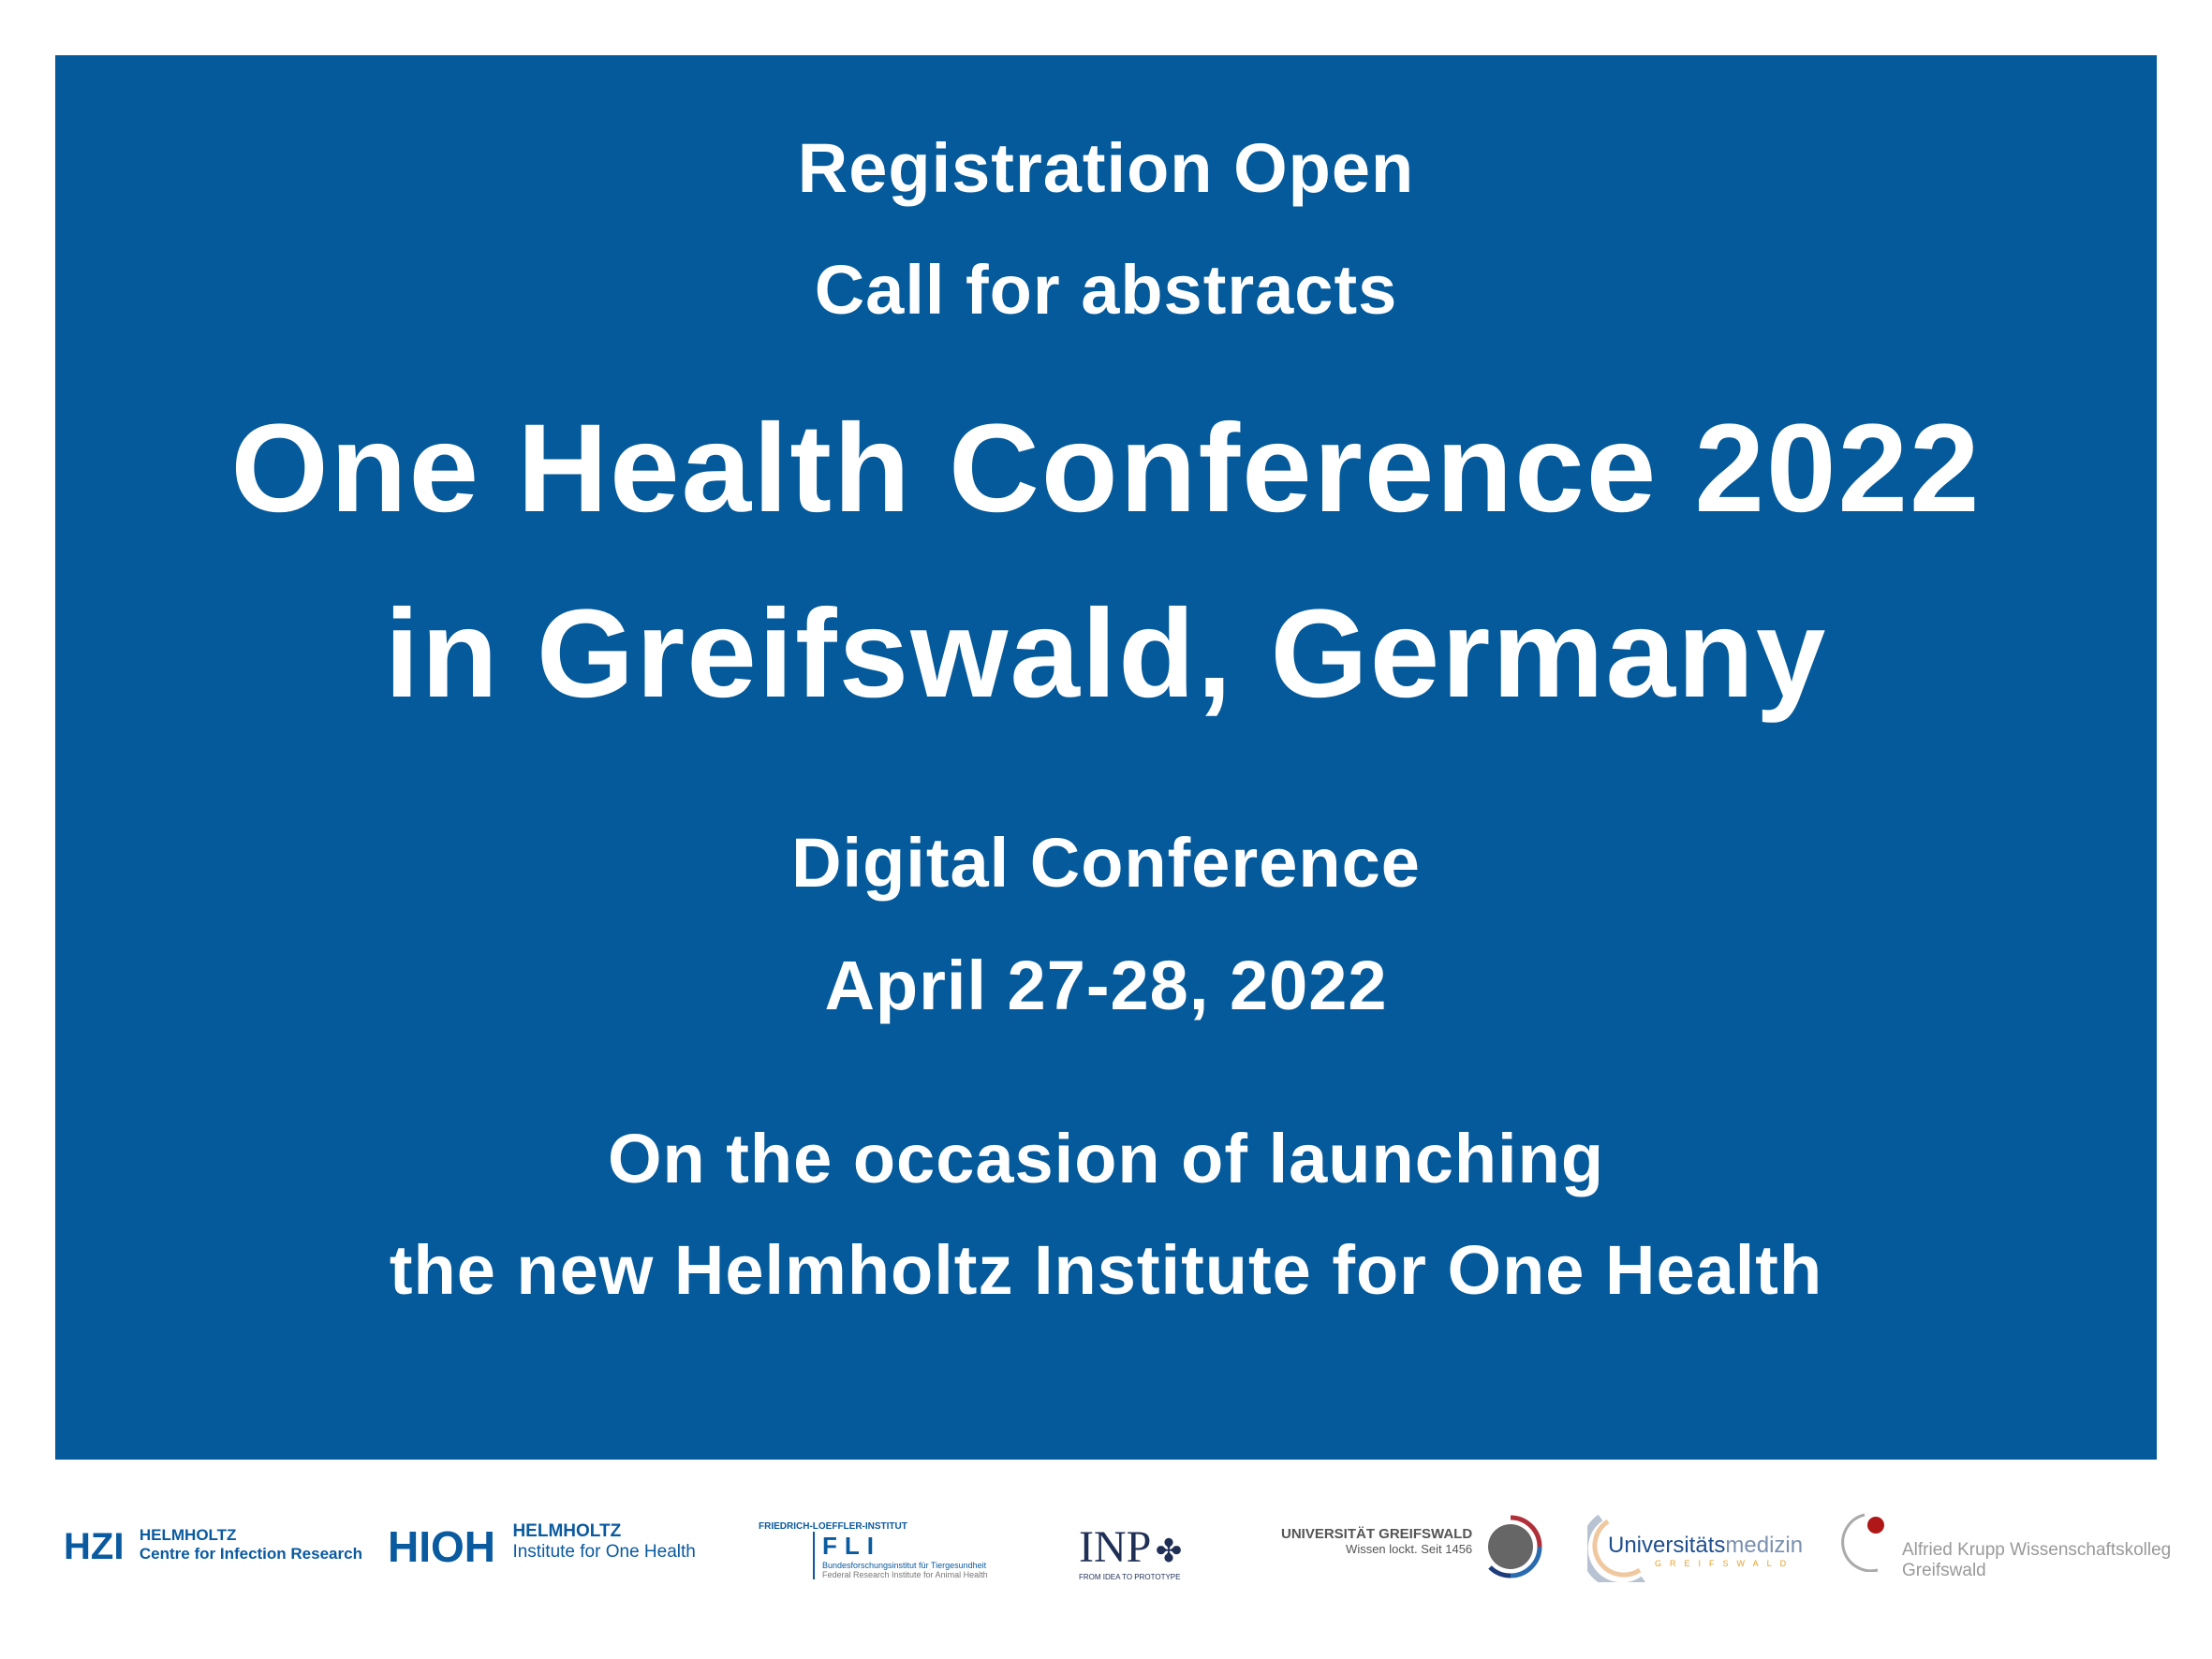  Describe the element at coordinates (1106, 290) in the screenshot. I see `call-for-abstracts-text: Call for abstracts` at that location.